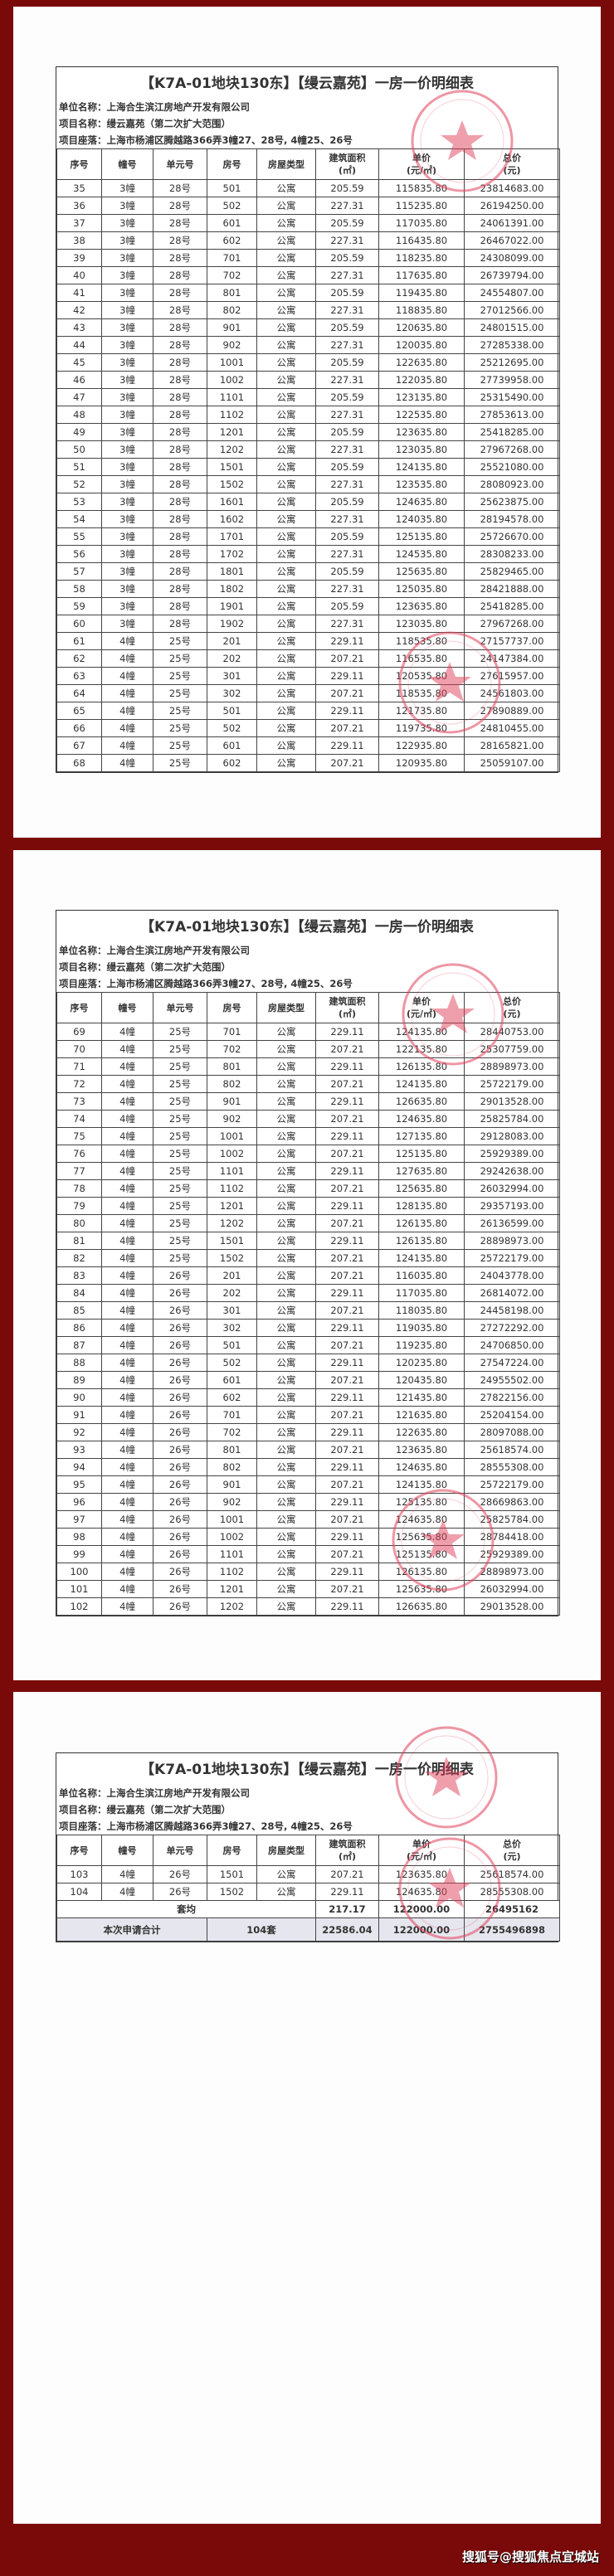 The height and width of the screenshot is (2576, 614). What do you see at coordinates (232, 1084) in the screenshot?
I see `table-cell: 802` at bounding box center [232, 1084].